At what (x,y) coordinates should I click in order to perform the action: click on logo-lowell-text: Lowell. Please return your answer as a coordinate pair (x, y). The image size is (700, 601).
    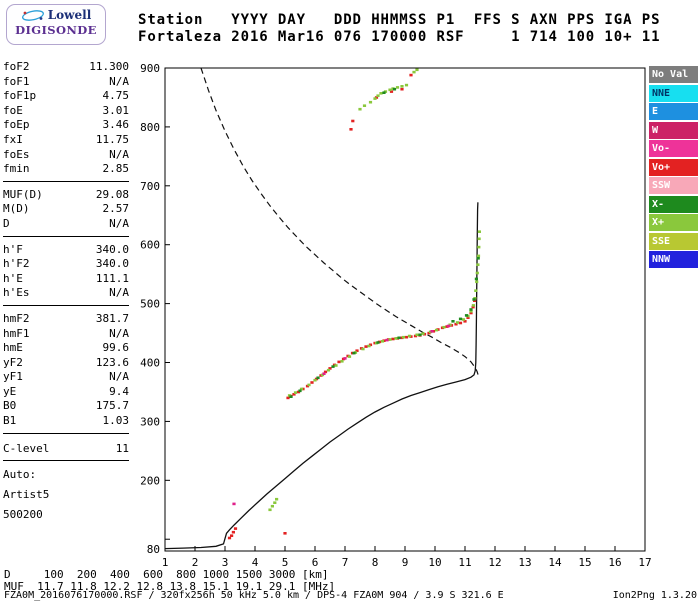
    Looking at the image, I should click on (69, 15).